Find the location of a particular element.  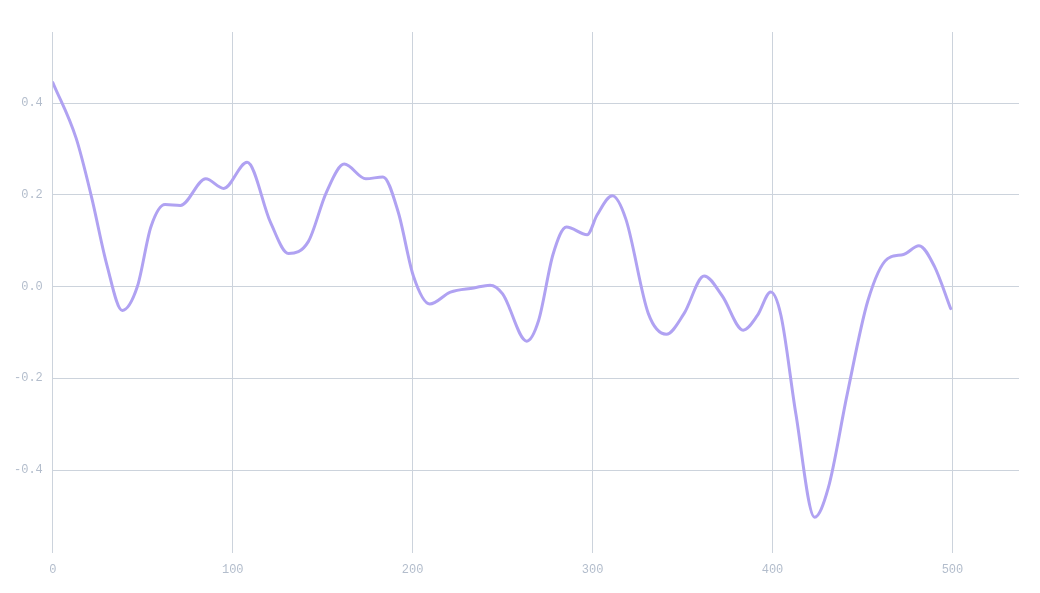

y-tick-label: -0.4 is located at coordinates (28, 470).